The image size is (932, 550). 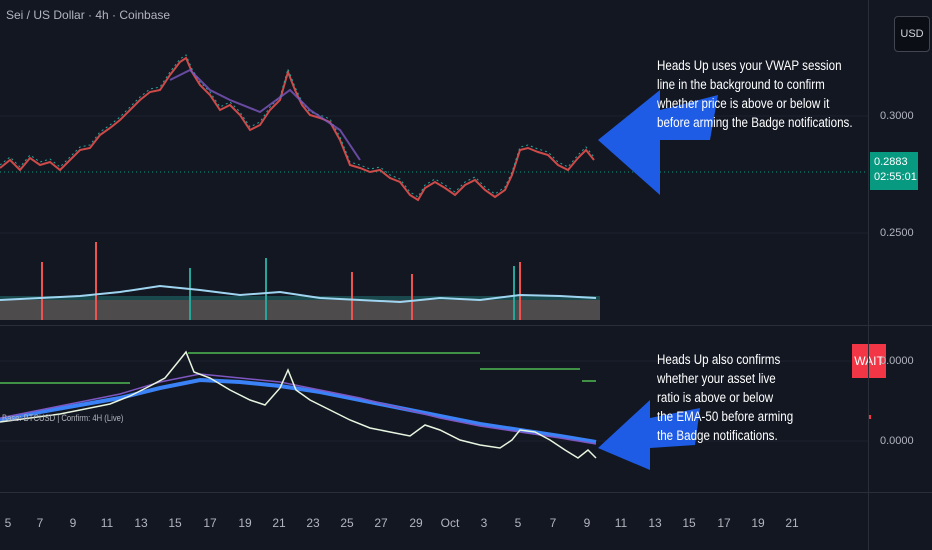 What do you see at coordinates (749, 65) in the screenshot?
I see `annotation-line: Heads Up uses your VWAP session` at bounding box center [749, 65].